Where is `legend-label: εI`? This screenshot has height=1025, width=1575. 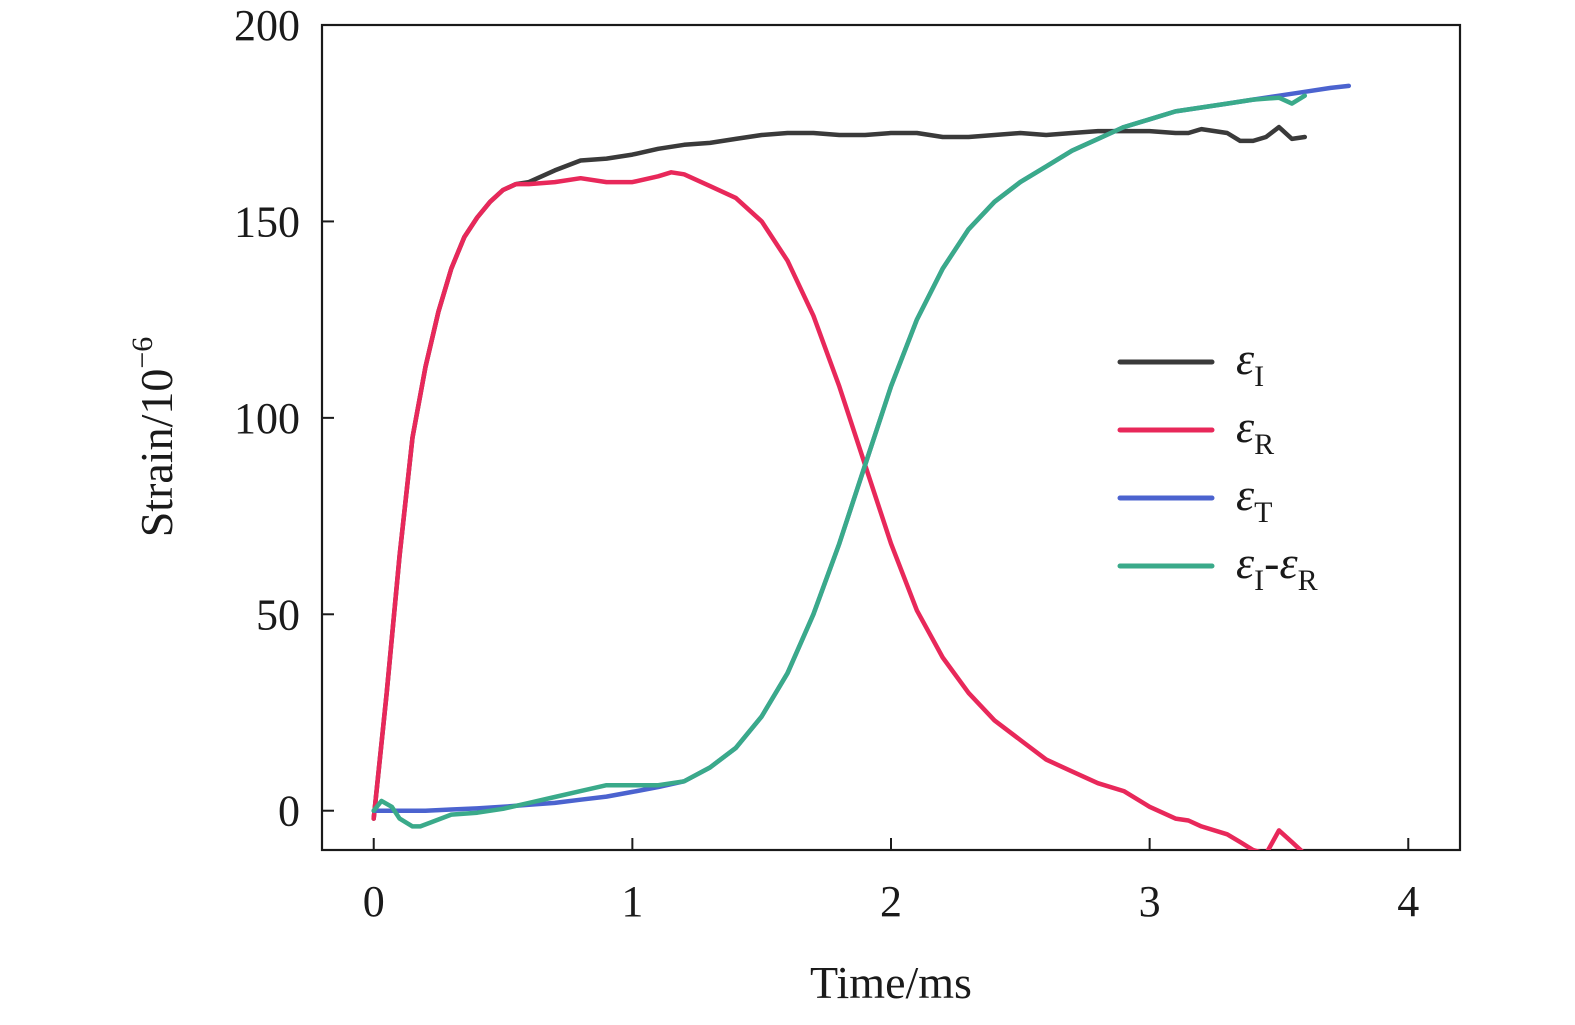 legend-label: εI is located at coordinates (1250, 363).